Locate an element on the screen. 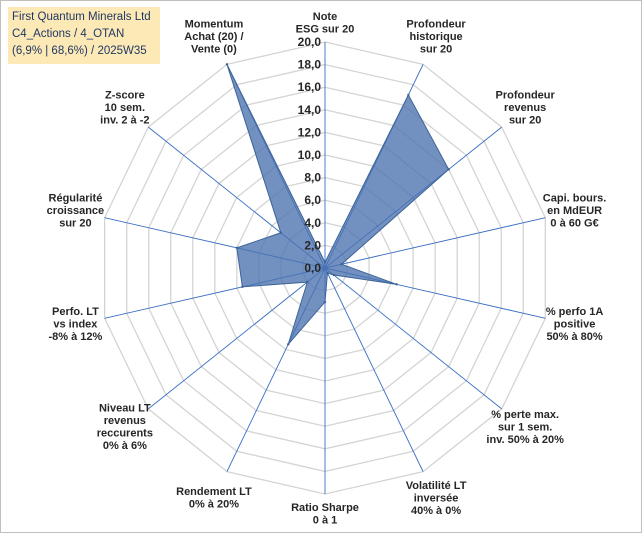 Image resolution: width=642 pixels, height=533 pixels. axis-label: Momentum Achat (20) / Vente (0) is located at coordinates (213, 37).